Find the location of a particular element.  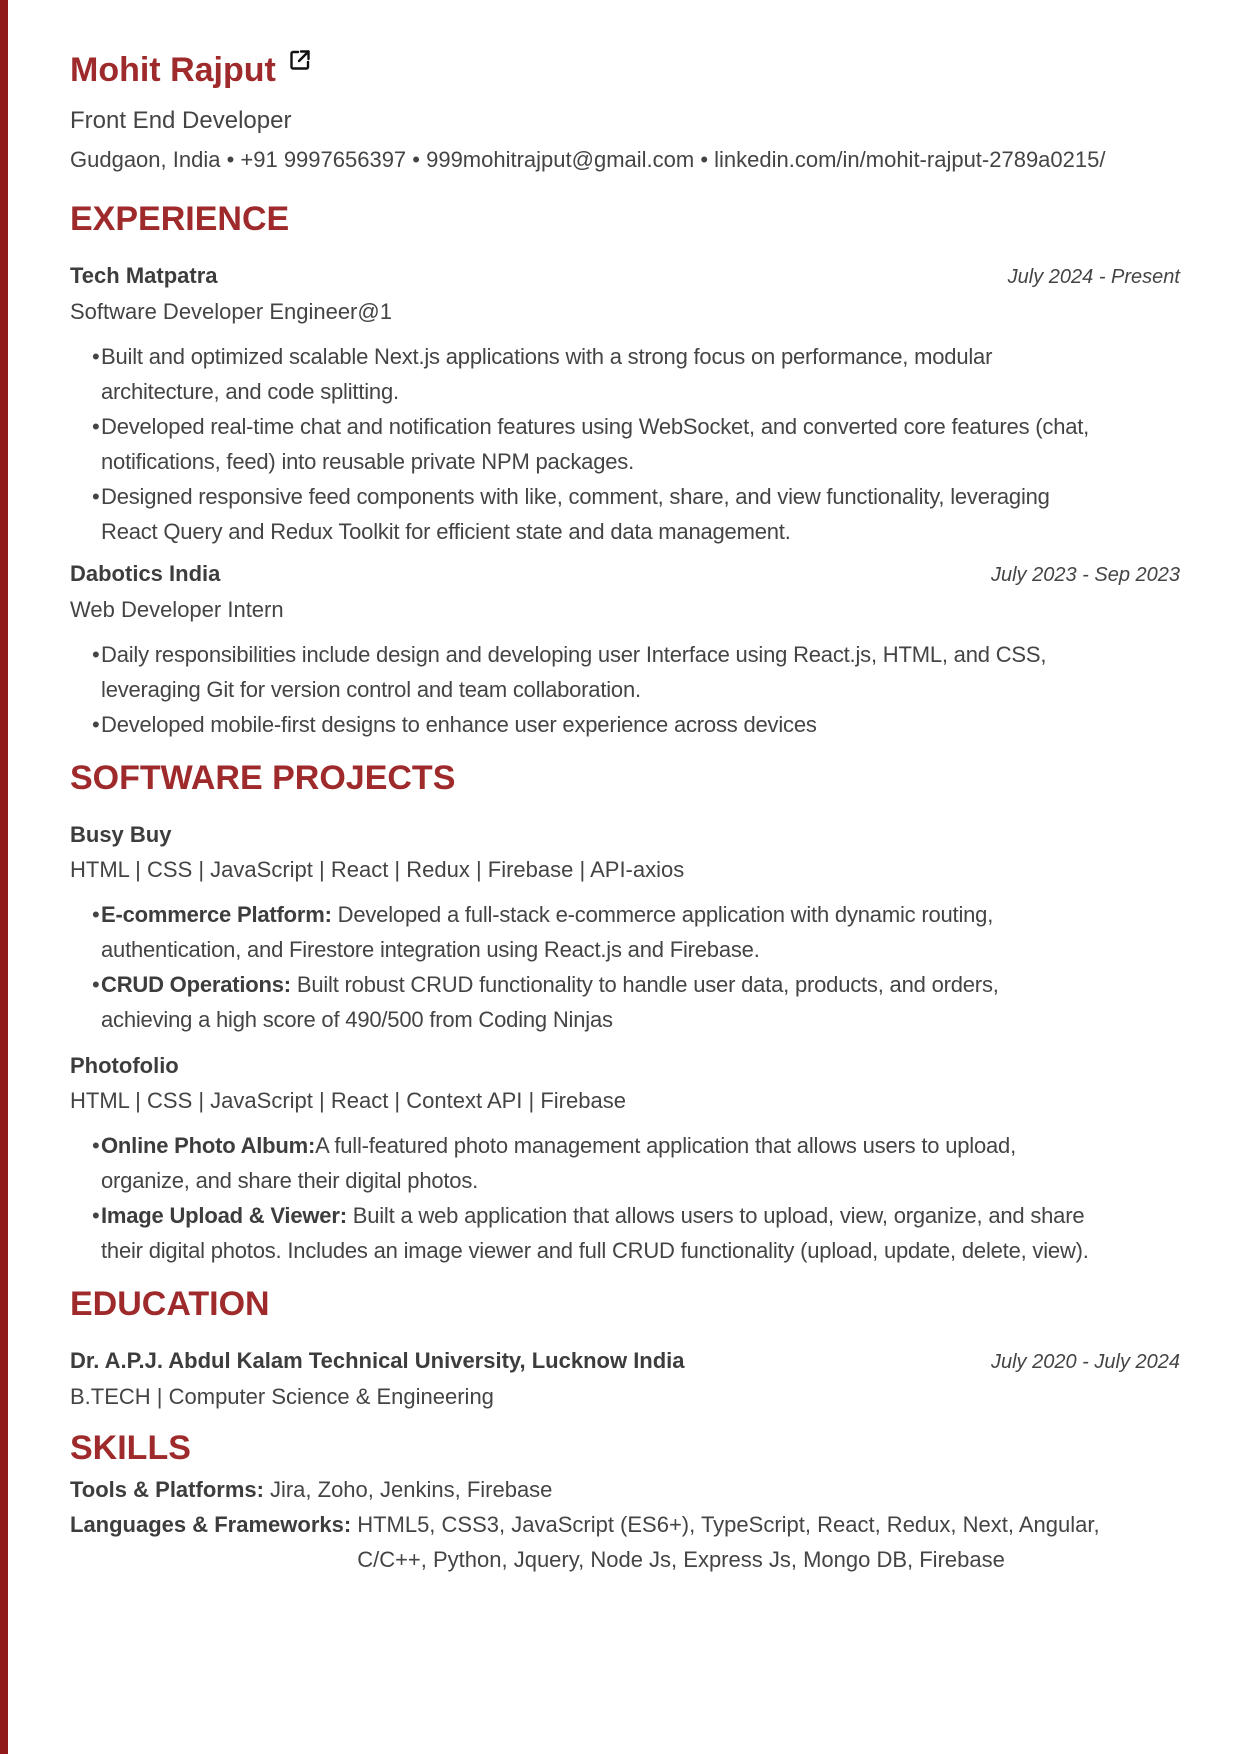

skill-label: Tools & Platforms: is located at coordinates (167, 1489).